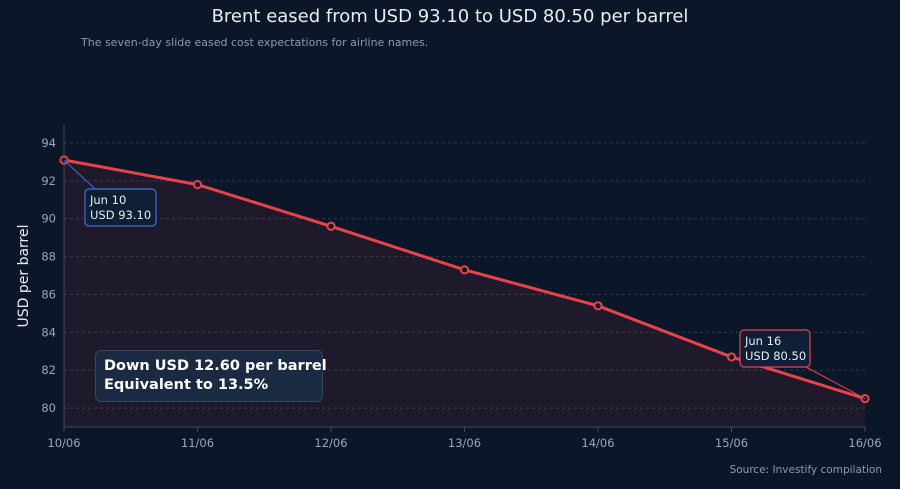 Image resolution: width=900 pixels, height=489 pixels. I want to click on y-tick-label: 80, so click(48, 408).